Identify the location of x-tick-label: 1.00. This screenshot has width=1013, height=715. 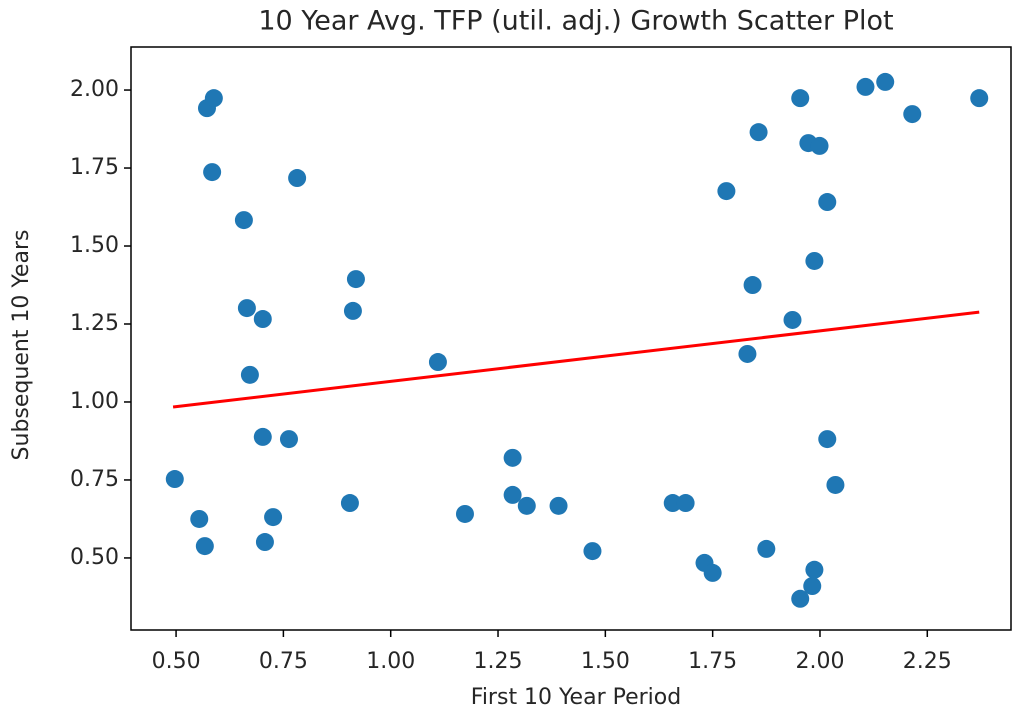
(390, 661).